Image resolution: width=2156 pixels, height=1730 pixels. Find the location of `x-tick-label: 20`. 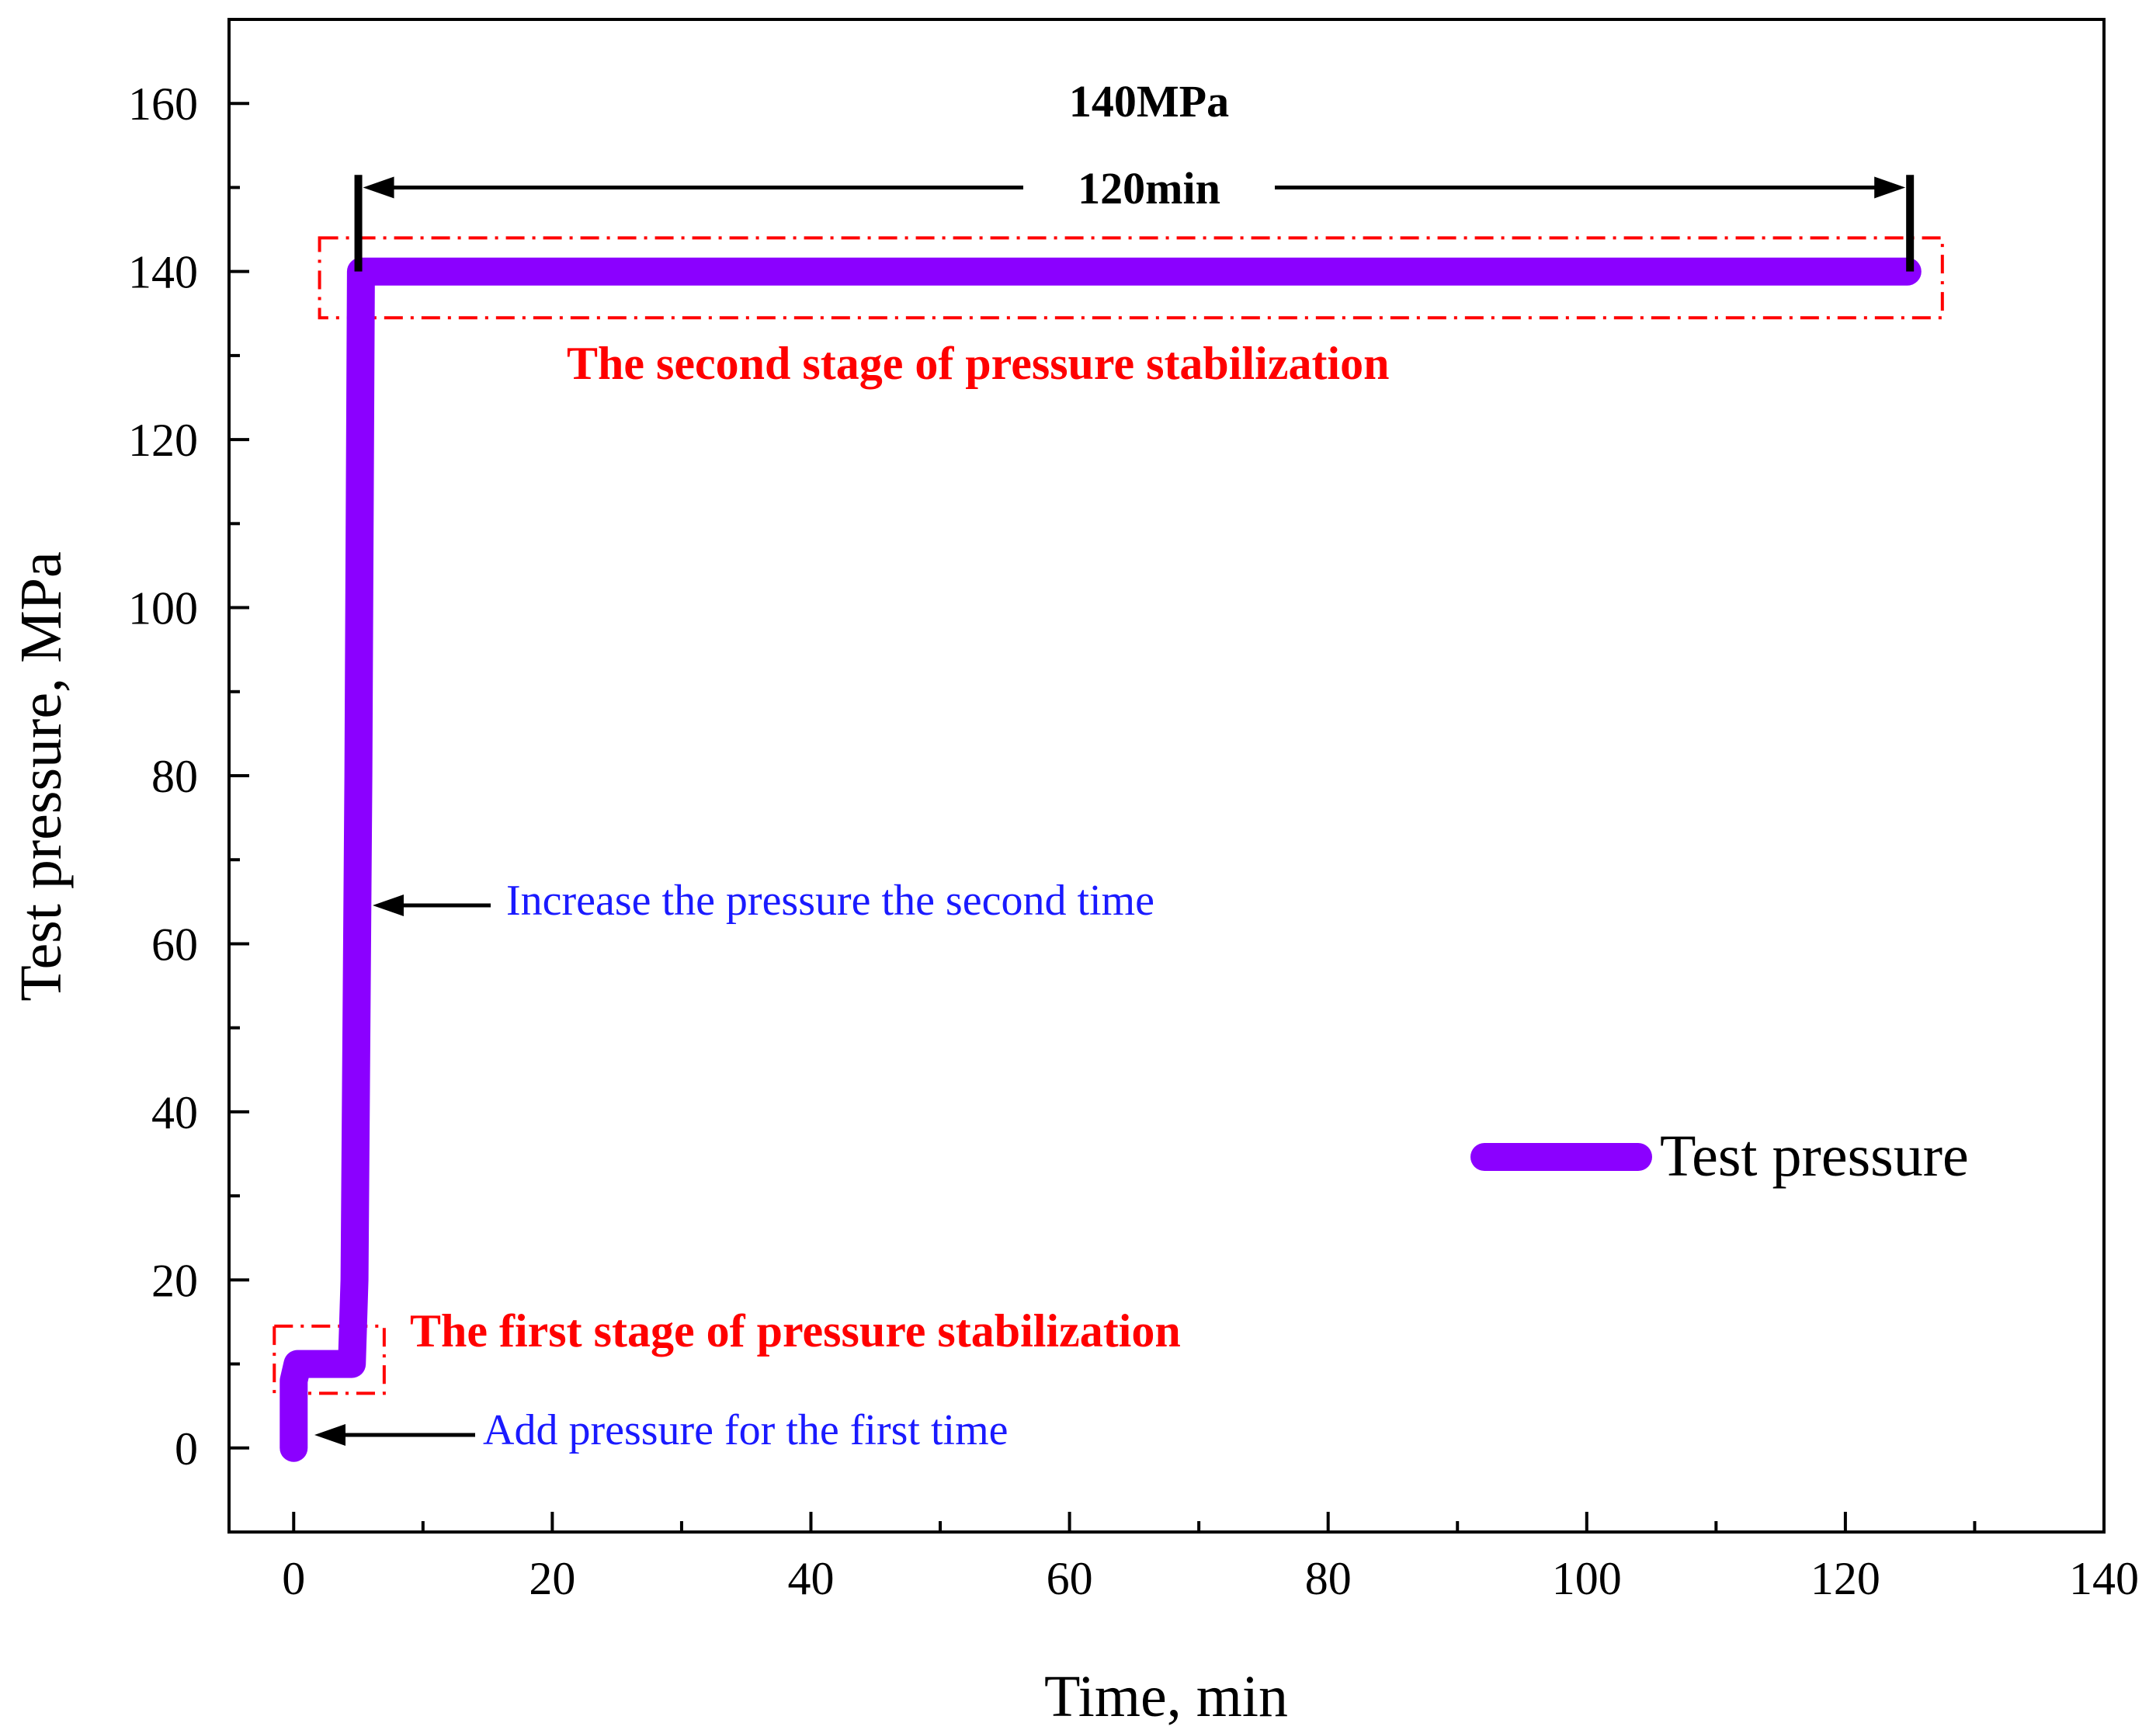

x-tick-label: 20 is located at coordinates (552, 1578).